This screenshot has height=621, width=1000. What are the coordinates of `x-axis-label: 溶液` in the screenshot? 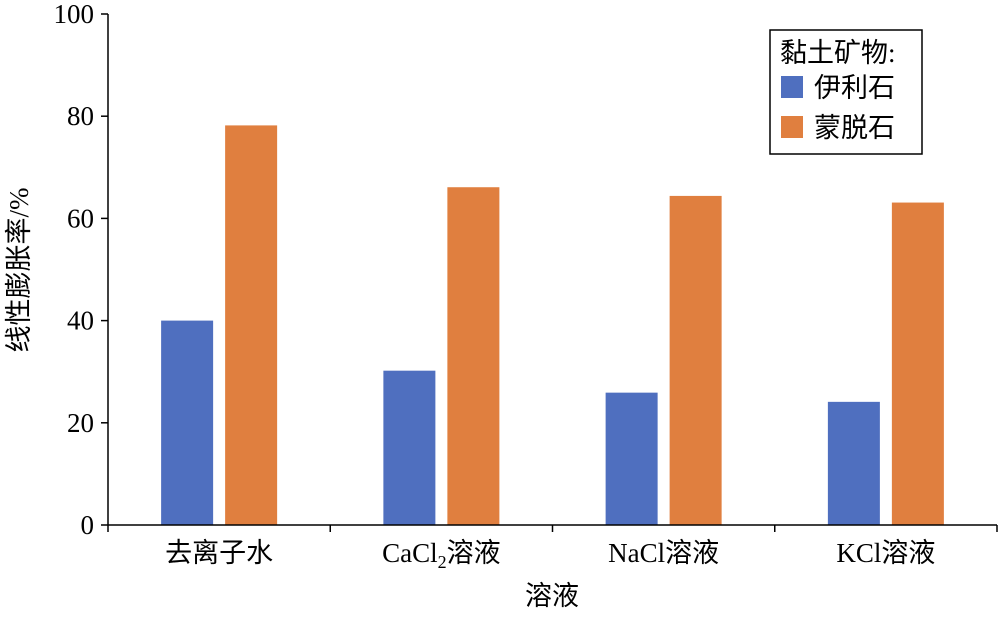 It's located at (552, 596).